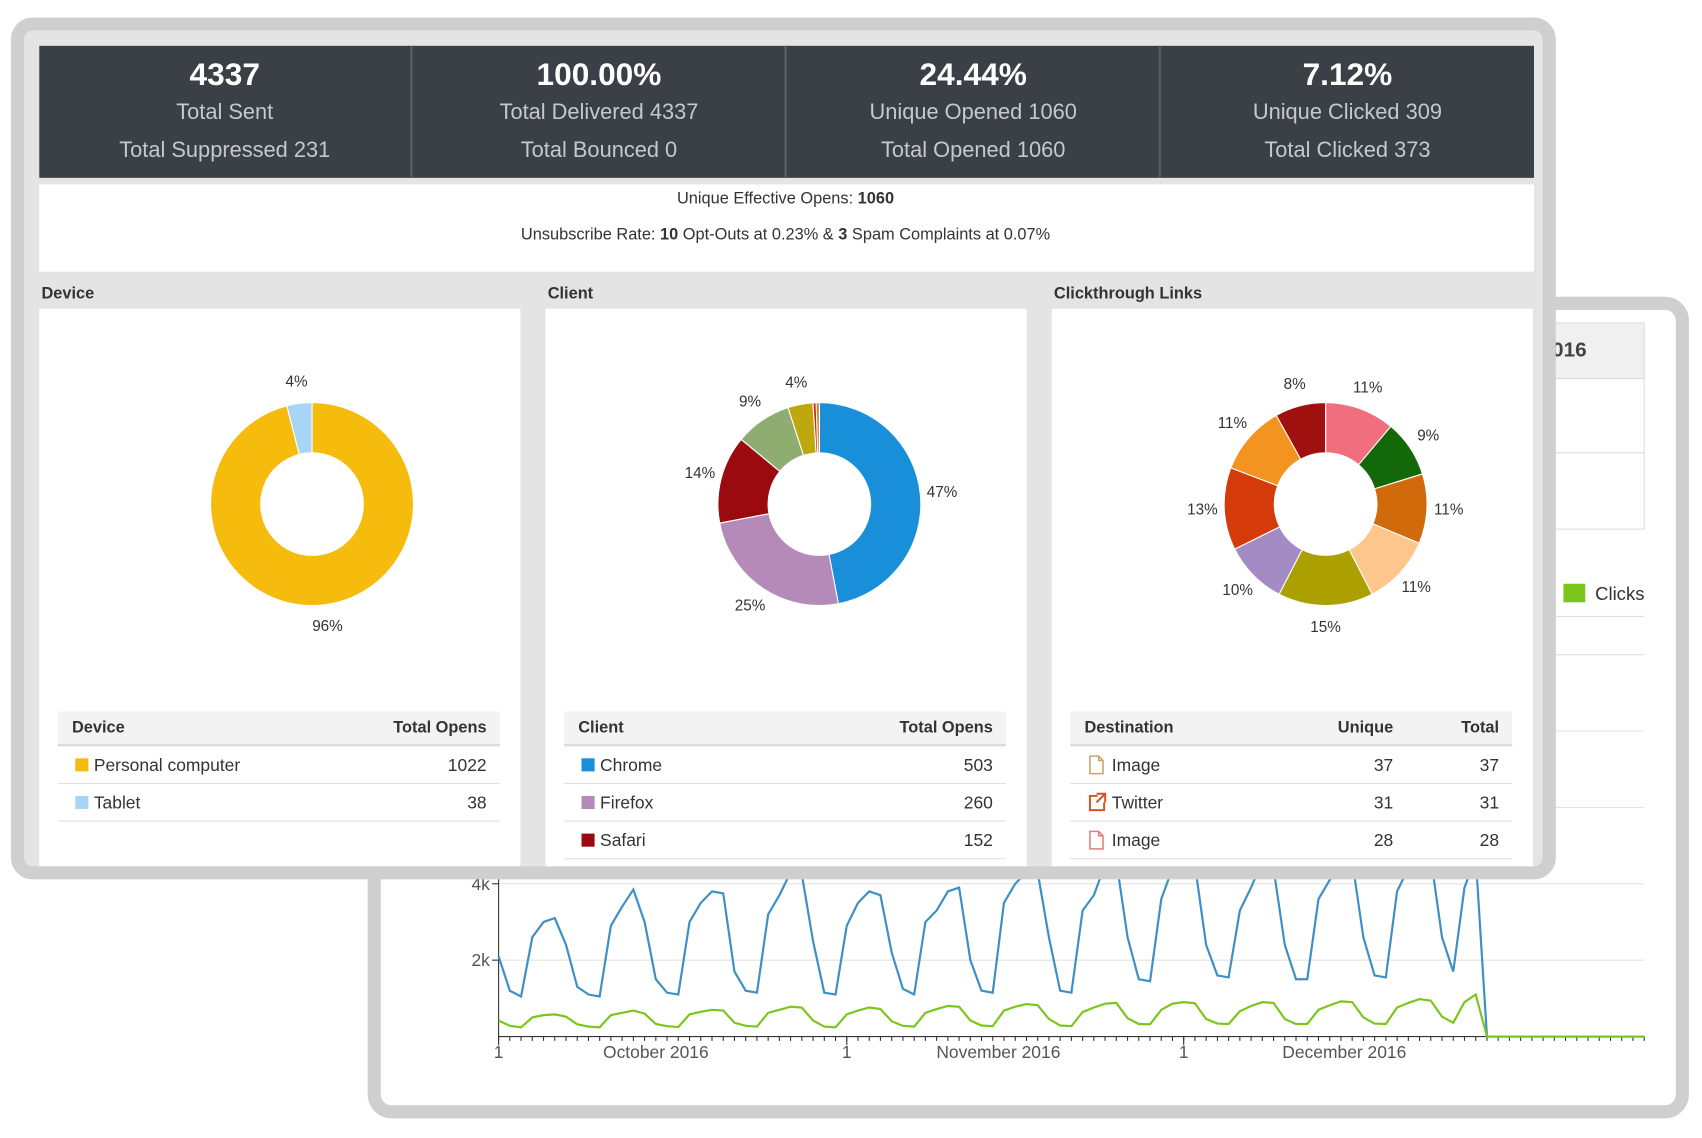 Image resolution: width=1702 pixels, height=1138 pixels. What do you see at coordinates (98, 728) in the screenshot?
I see `table-header: Device` at bounding box center [98, 728].